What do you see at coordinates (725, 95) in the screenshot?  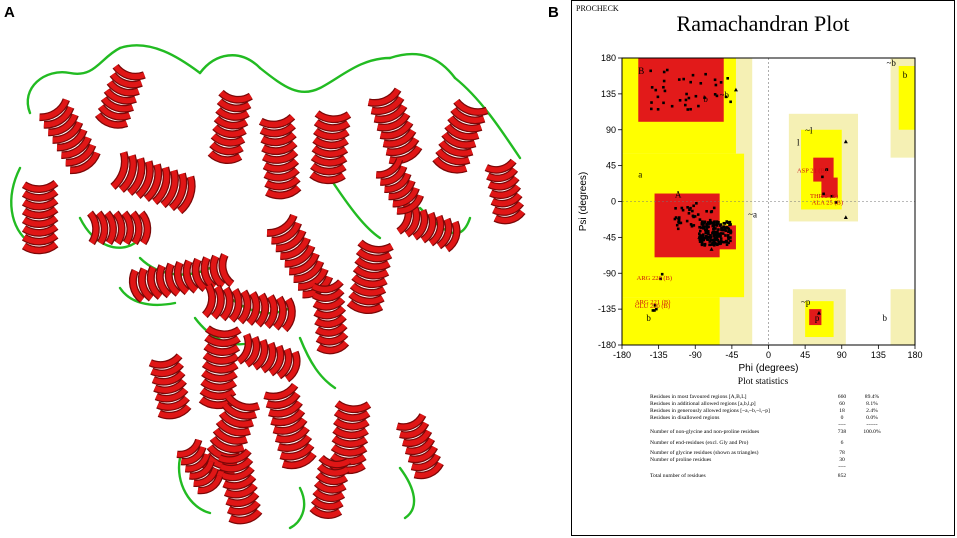 I see `region-label: ~b` at bounding box center [725, 95].